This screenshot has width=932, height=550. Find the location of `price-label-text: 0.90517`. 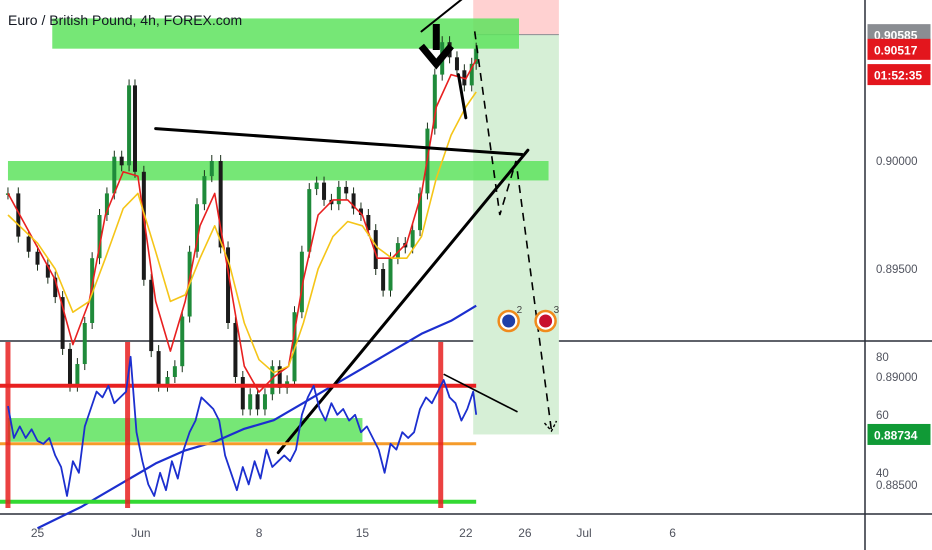

price-label-text: 0.90517 is located at coordinates (896, 50).